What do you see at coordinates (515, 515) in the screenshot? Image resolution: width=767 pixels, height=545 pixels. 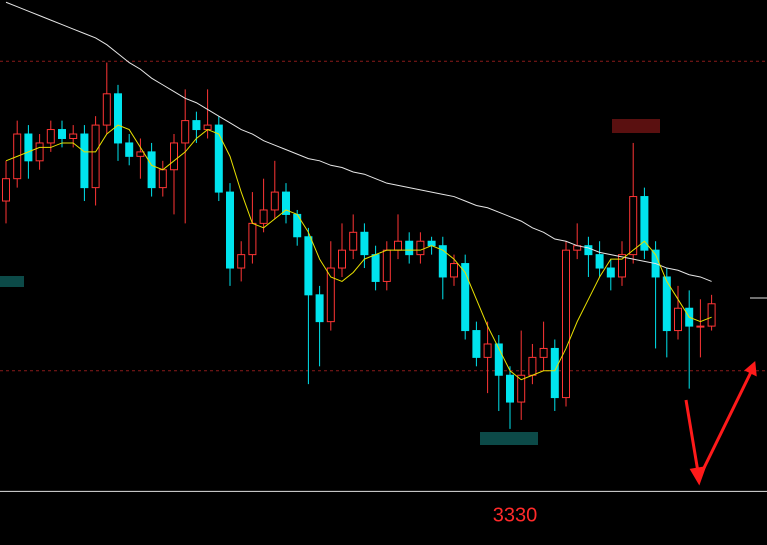 I see `target-label: 3330` at bounding box center [515, 515].